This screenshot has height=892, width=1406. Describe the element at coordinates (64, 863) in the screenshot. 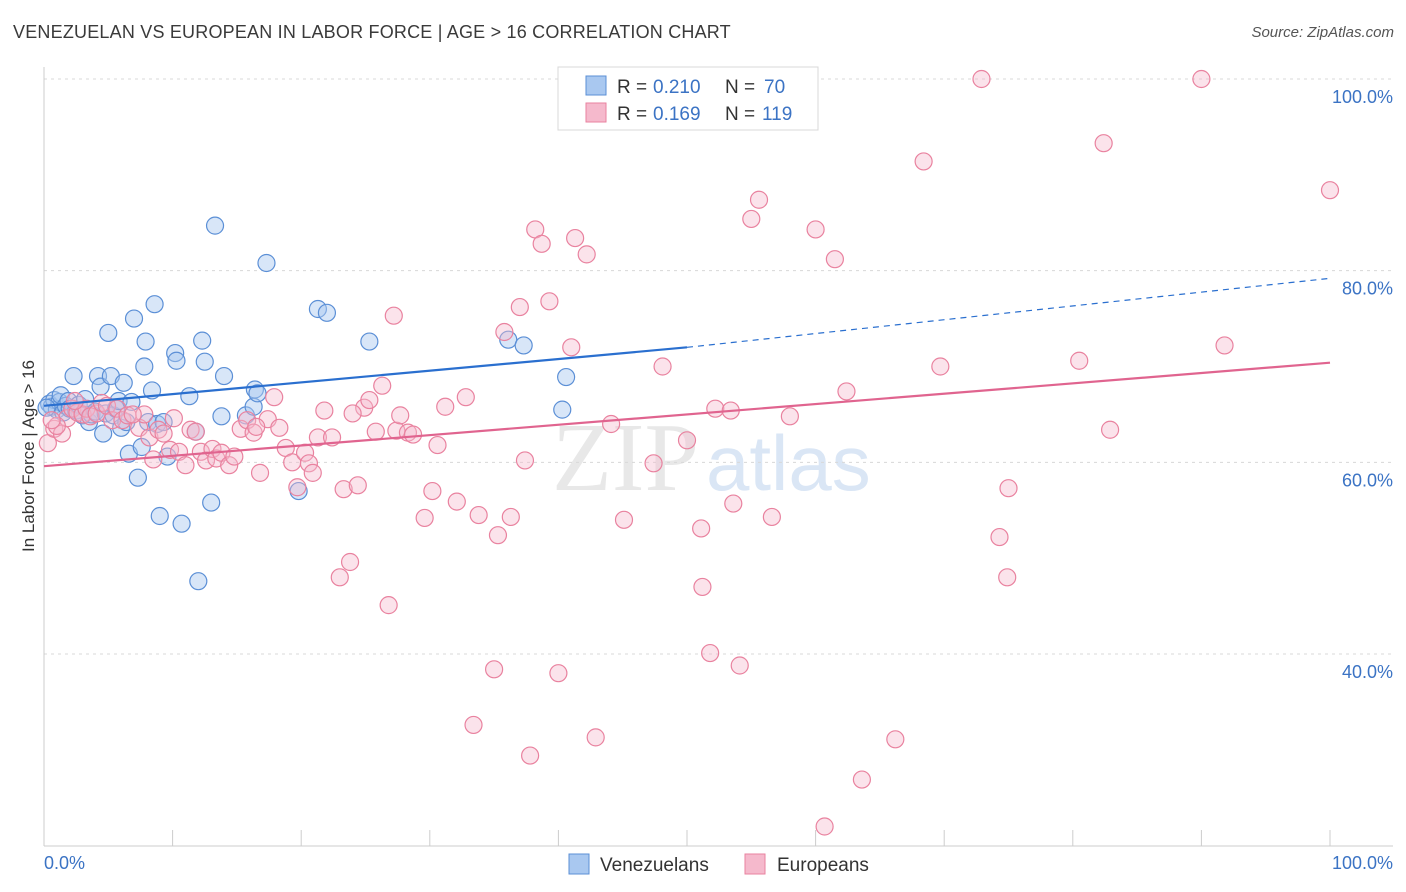

I see `x-tick-label-min: 0.0%` at that location.